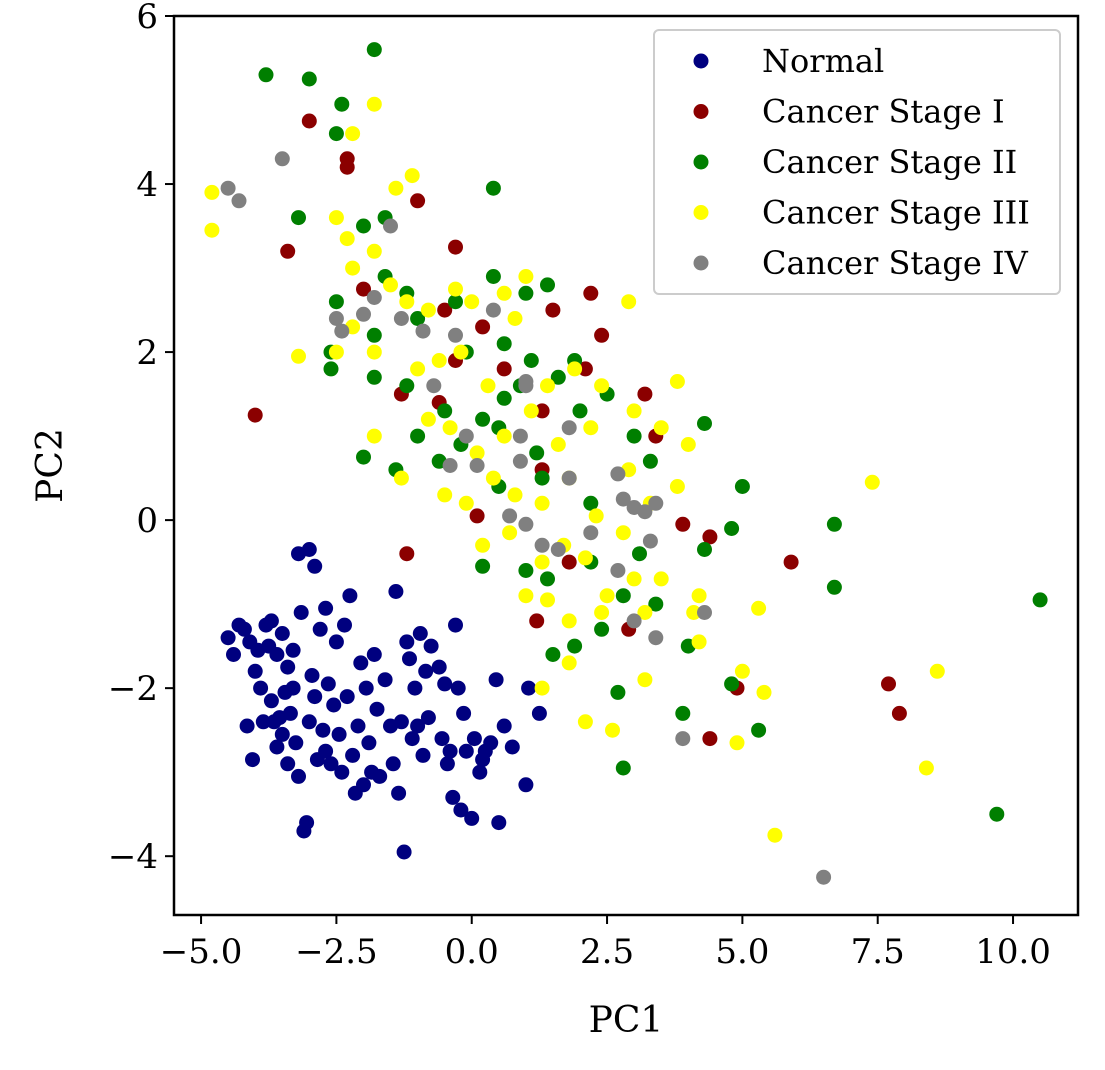  What do you see at coordinates (823, 61) in the screenshot?
I see `legend-label: Normal` at bounding box center [823, 61].